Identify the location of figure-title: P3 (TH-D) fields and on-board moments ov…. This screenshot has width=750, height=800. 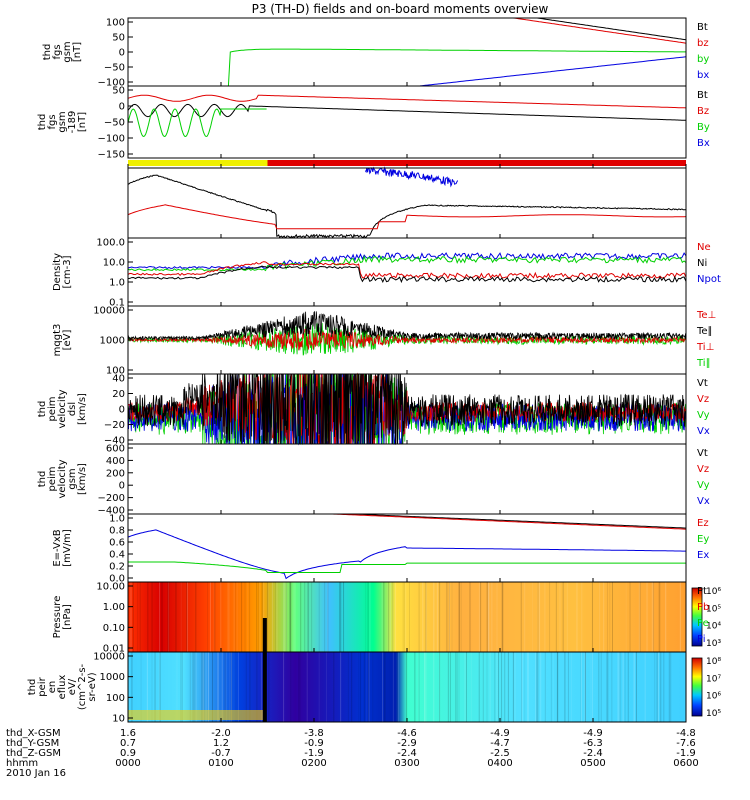
(400, 9).